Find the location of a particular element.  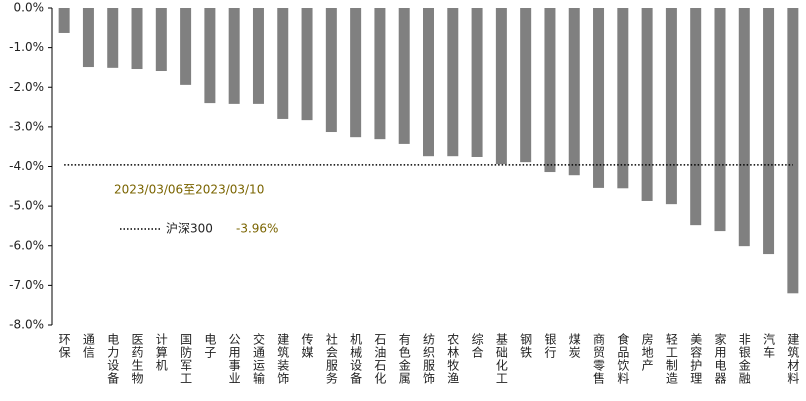

y-tick-label: 0.0% is located at coordinates (29, 8).